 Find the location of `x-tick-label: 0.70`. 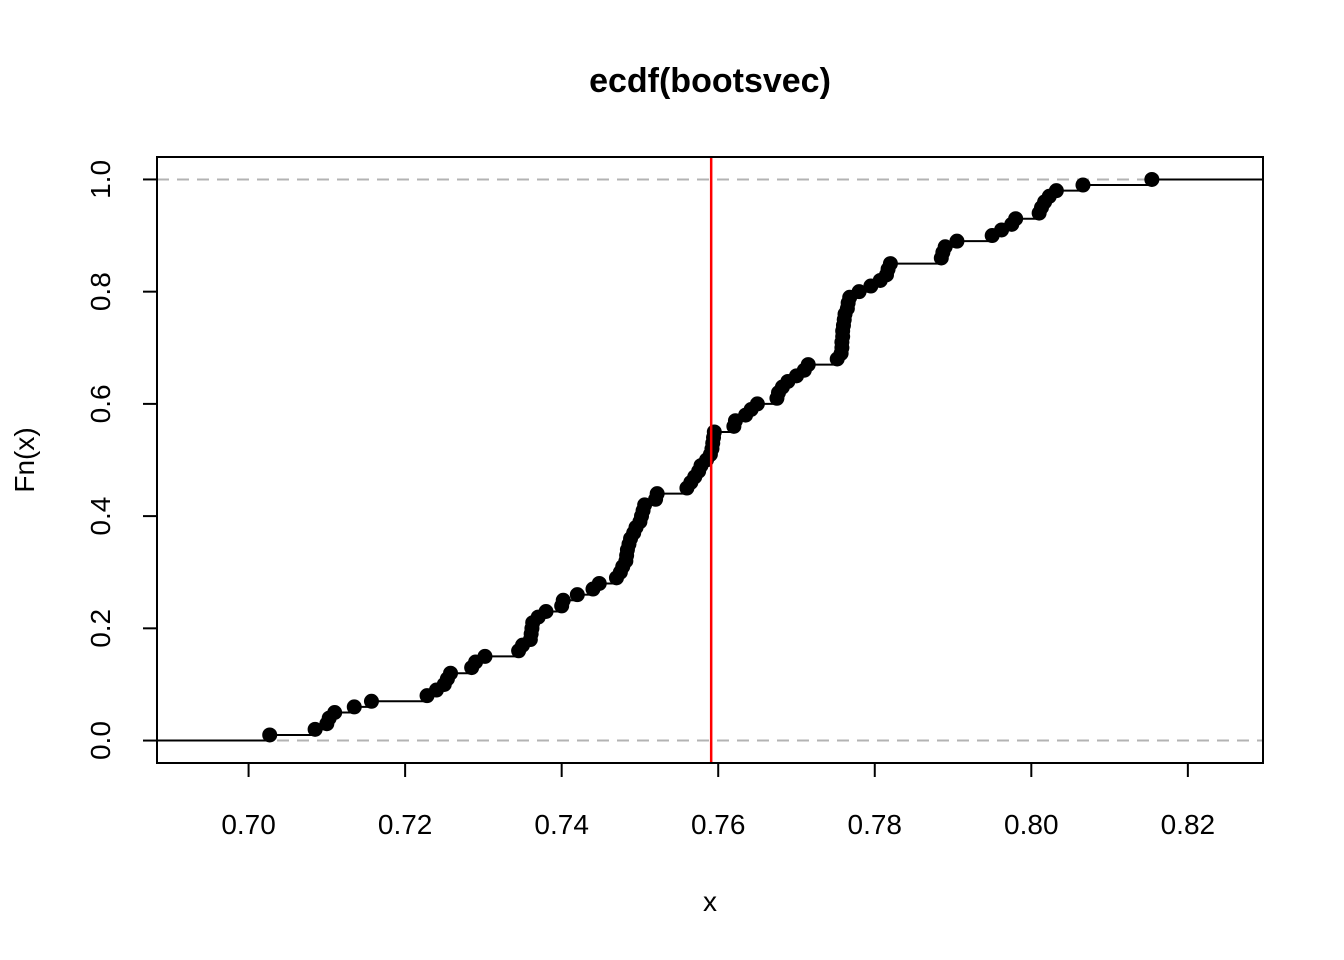

x-tick-label: 0.70 is located at coordinates (248, 824).